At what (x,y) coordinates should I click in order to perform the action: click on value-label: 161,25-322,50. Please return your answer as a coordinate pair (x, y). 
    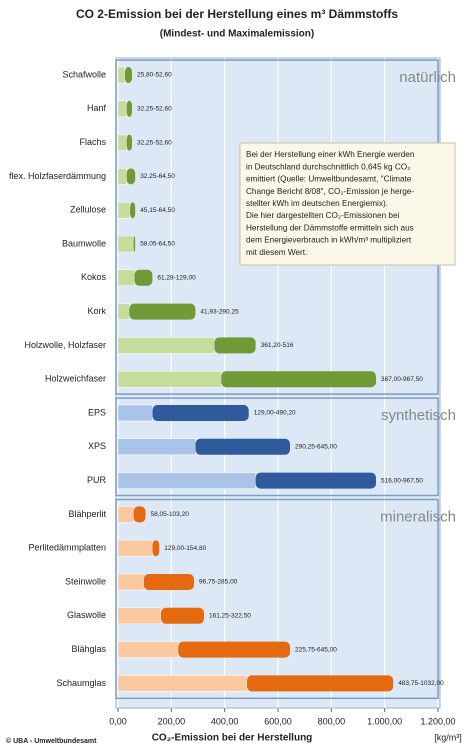
    Looking at the image, I should click on (230, 616).